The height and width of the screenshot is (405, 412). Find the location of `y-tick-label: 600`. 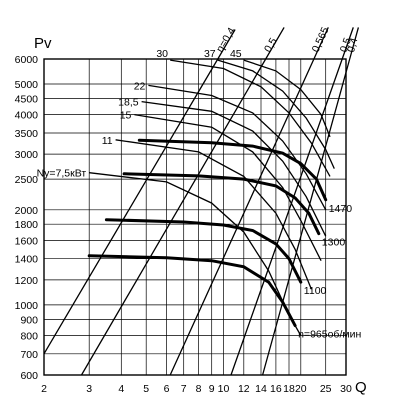

y-tick-label: 600 is located at coordinates (29, 376).